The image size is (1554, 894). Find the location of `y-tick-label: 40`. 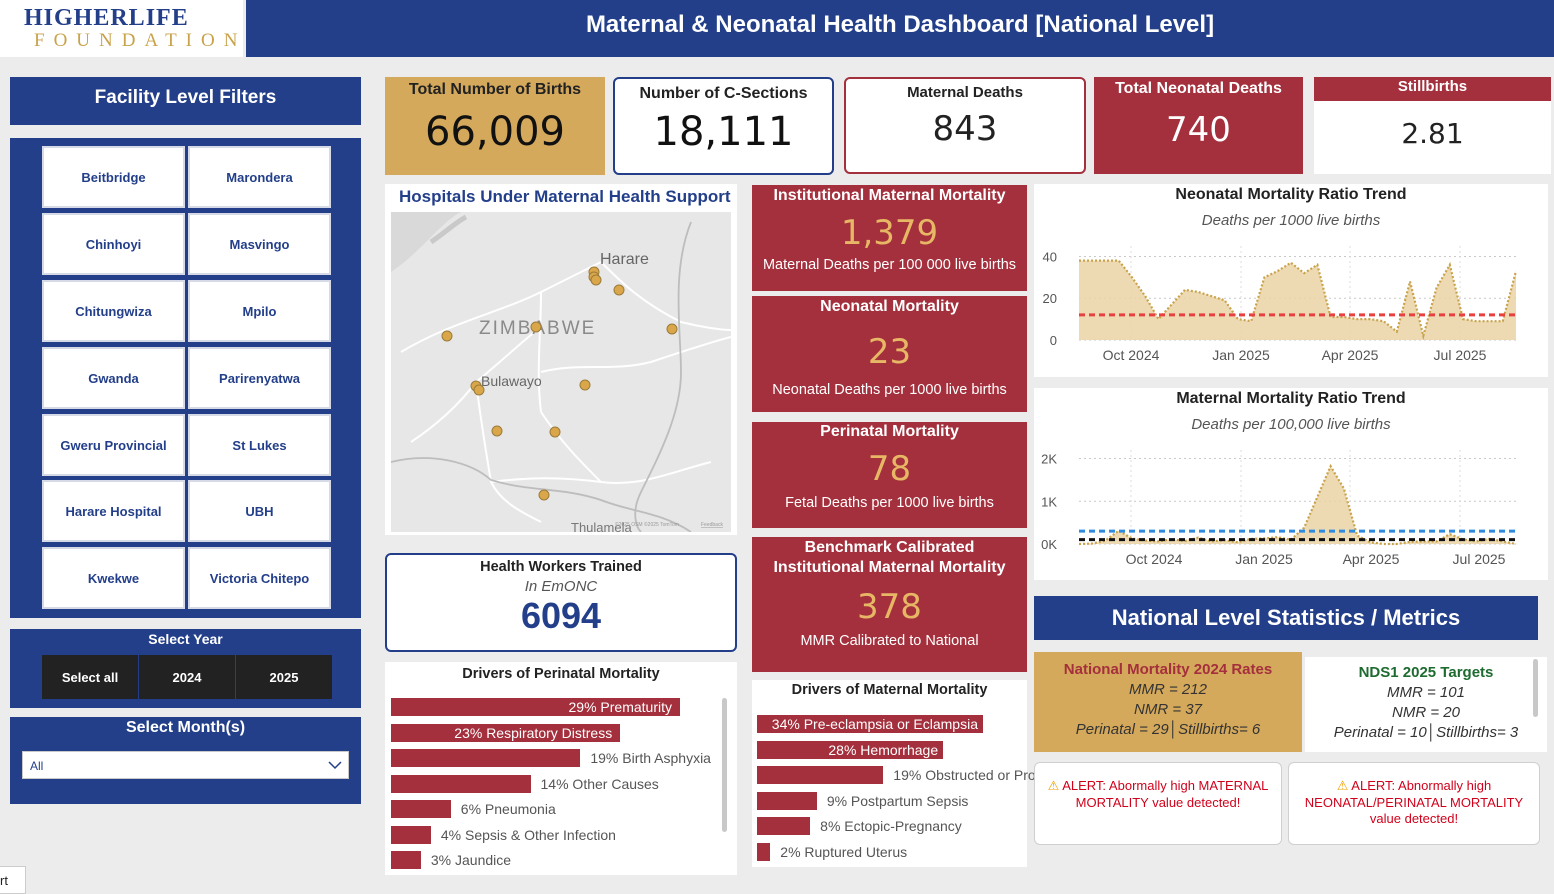

y-tick-label: 40 is located at coordinates (1050, 256).